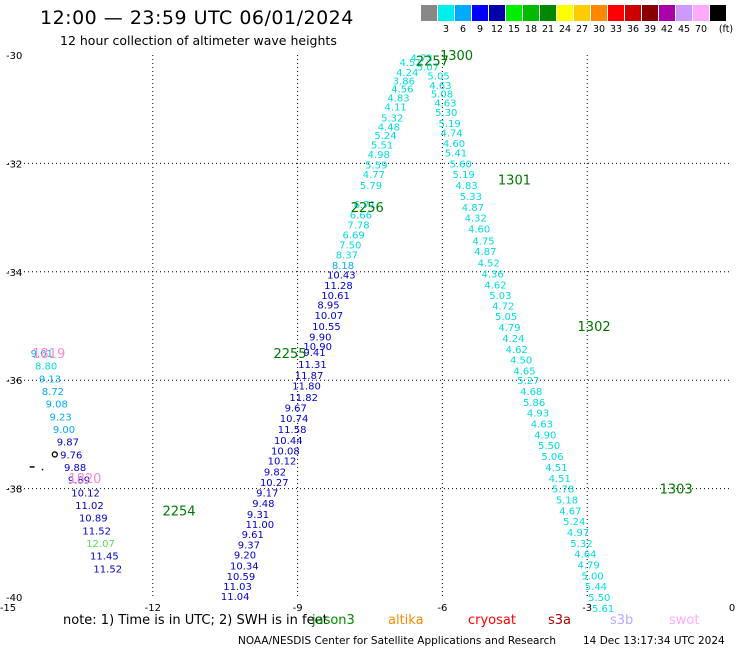 This screenshot has height=650, width=740. What do you see at coordinates (567, 500) in the screenshot?
I see `data-label-jason3: 5.18` at bounding box center [567, 500].